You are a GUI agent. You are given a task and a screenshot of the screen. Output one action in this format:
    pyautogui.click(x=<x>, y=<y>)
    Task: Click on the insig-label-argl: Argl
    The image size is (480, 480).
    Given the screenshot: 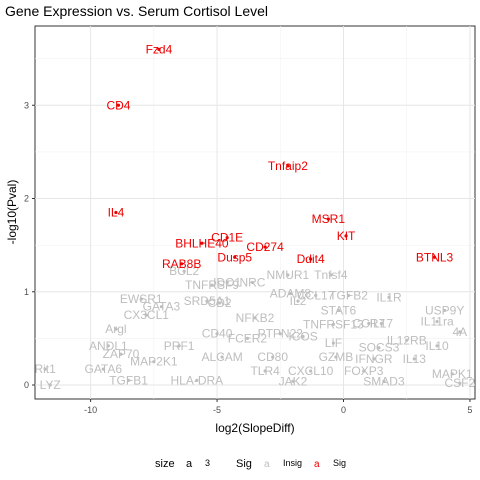 What is the action you would take?
    pyautogui.click(x=115, y=329)
    